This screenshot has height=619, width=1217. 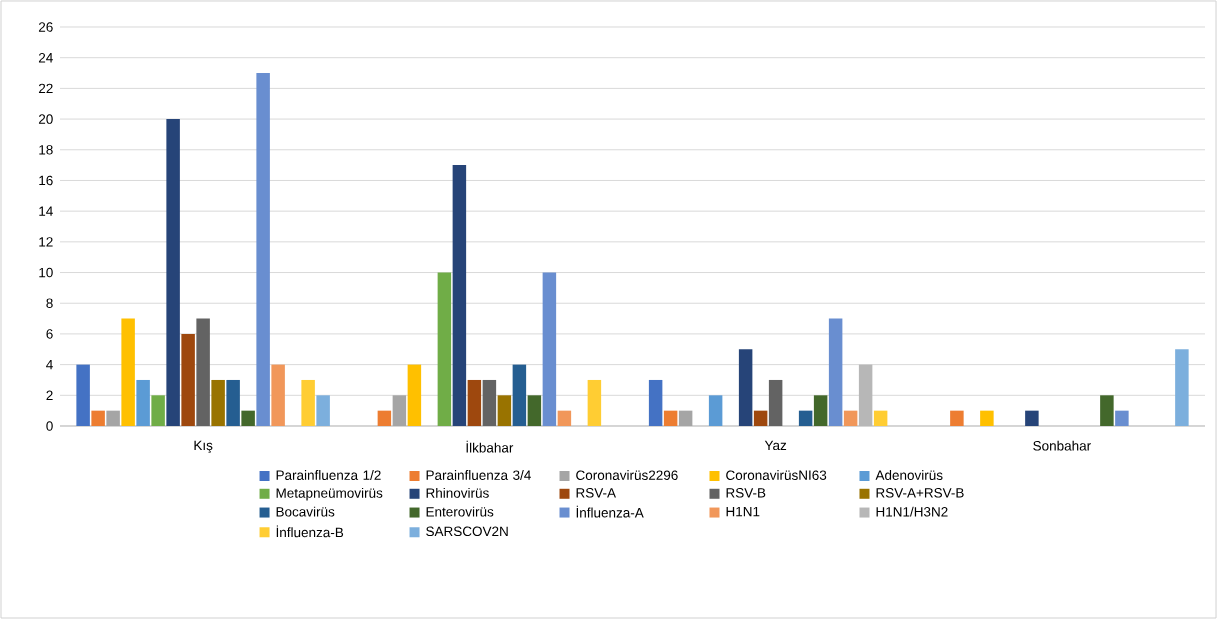 I want to click on legend-label: Metapneümovirüs, so click(x=329, y=494).